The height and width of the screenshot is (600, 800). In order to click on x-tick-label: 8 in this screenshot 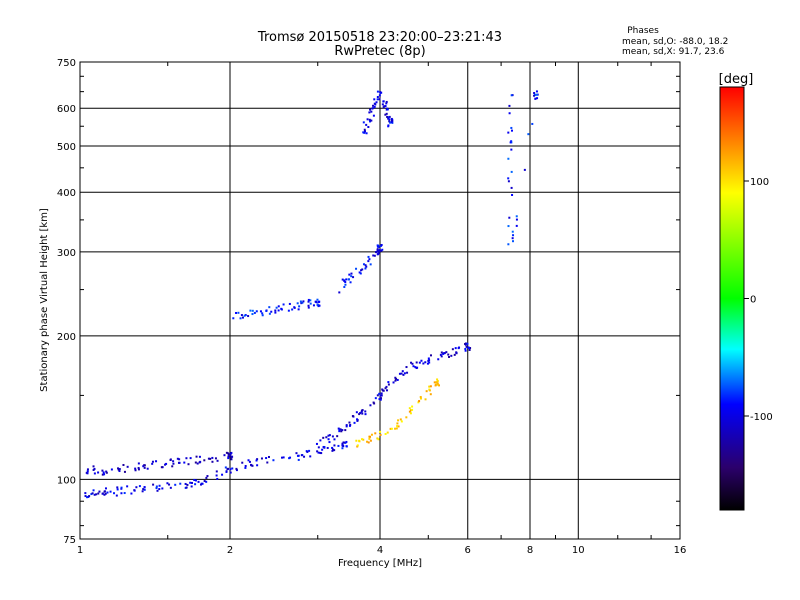, I will do `click(530, 550)`.